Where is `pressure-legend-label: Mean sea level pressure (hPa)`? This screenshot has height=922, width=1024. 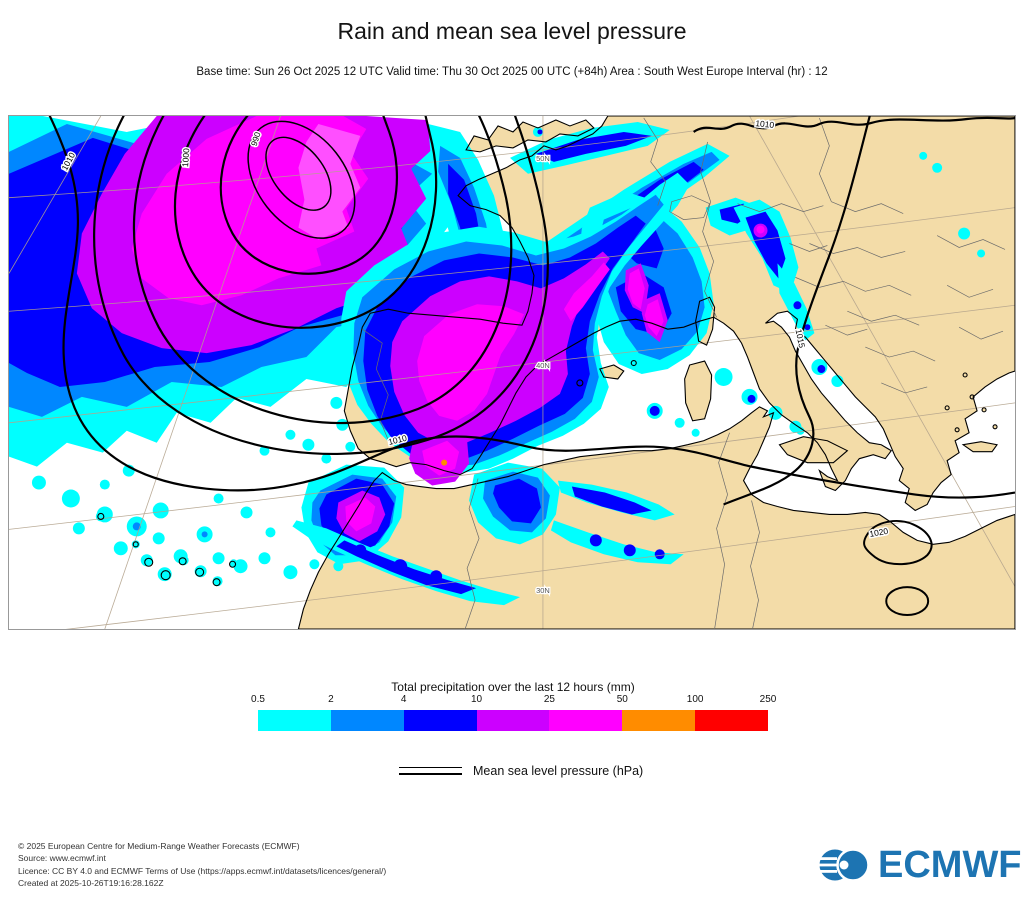 pressure-legend-label: Mean sea level pressure (hPa) is located at coordinates (558, 771).